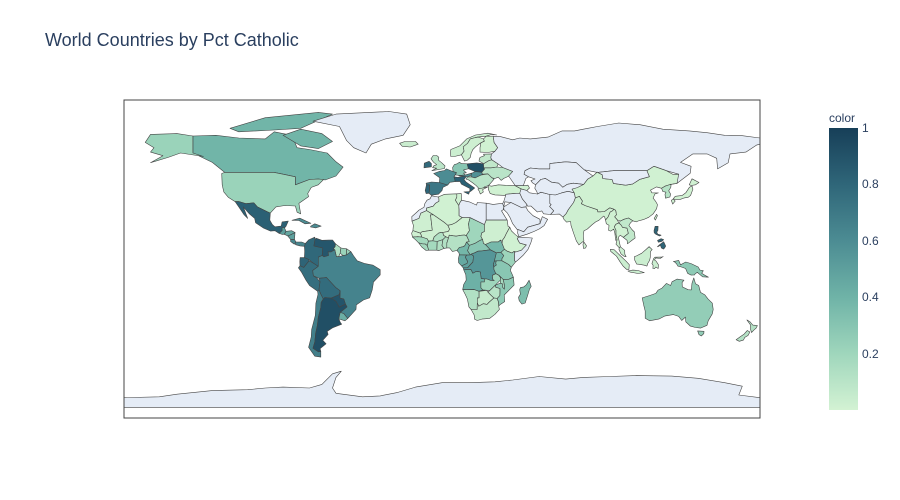  Describe the element at coordinates (464, 184) in the screenshot. I see `region-italy: Italy` at that location.